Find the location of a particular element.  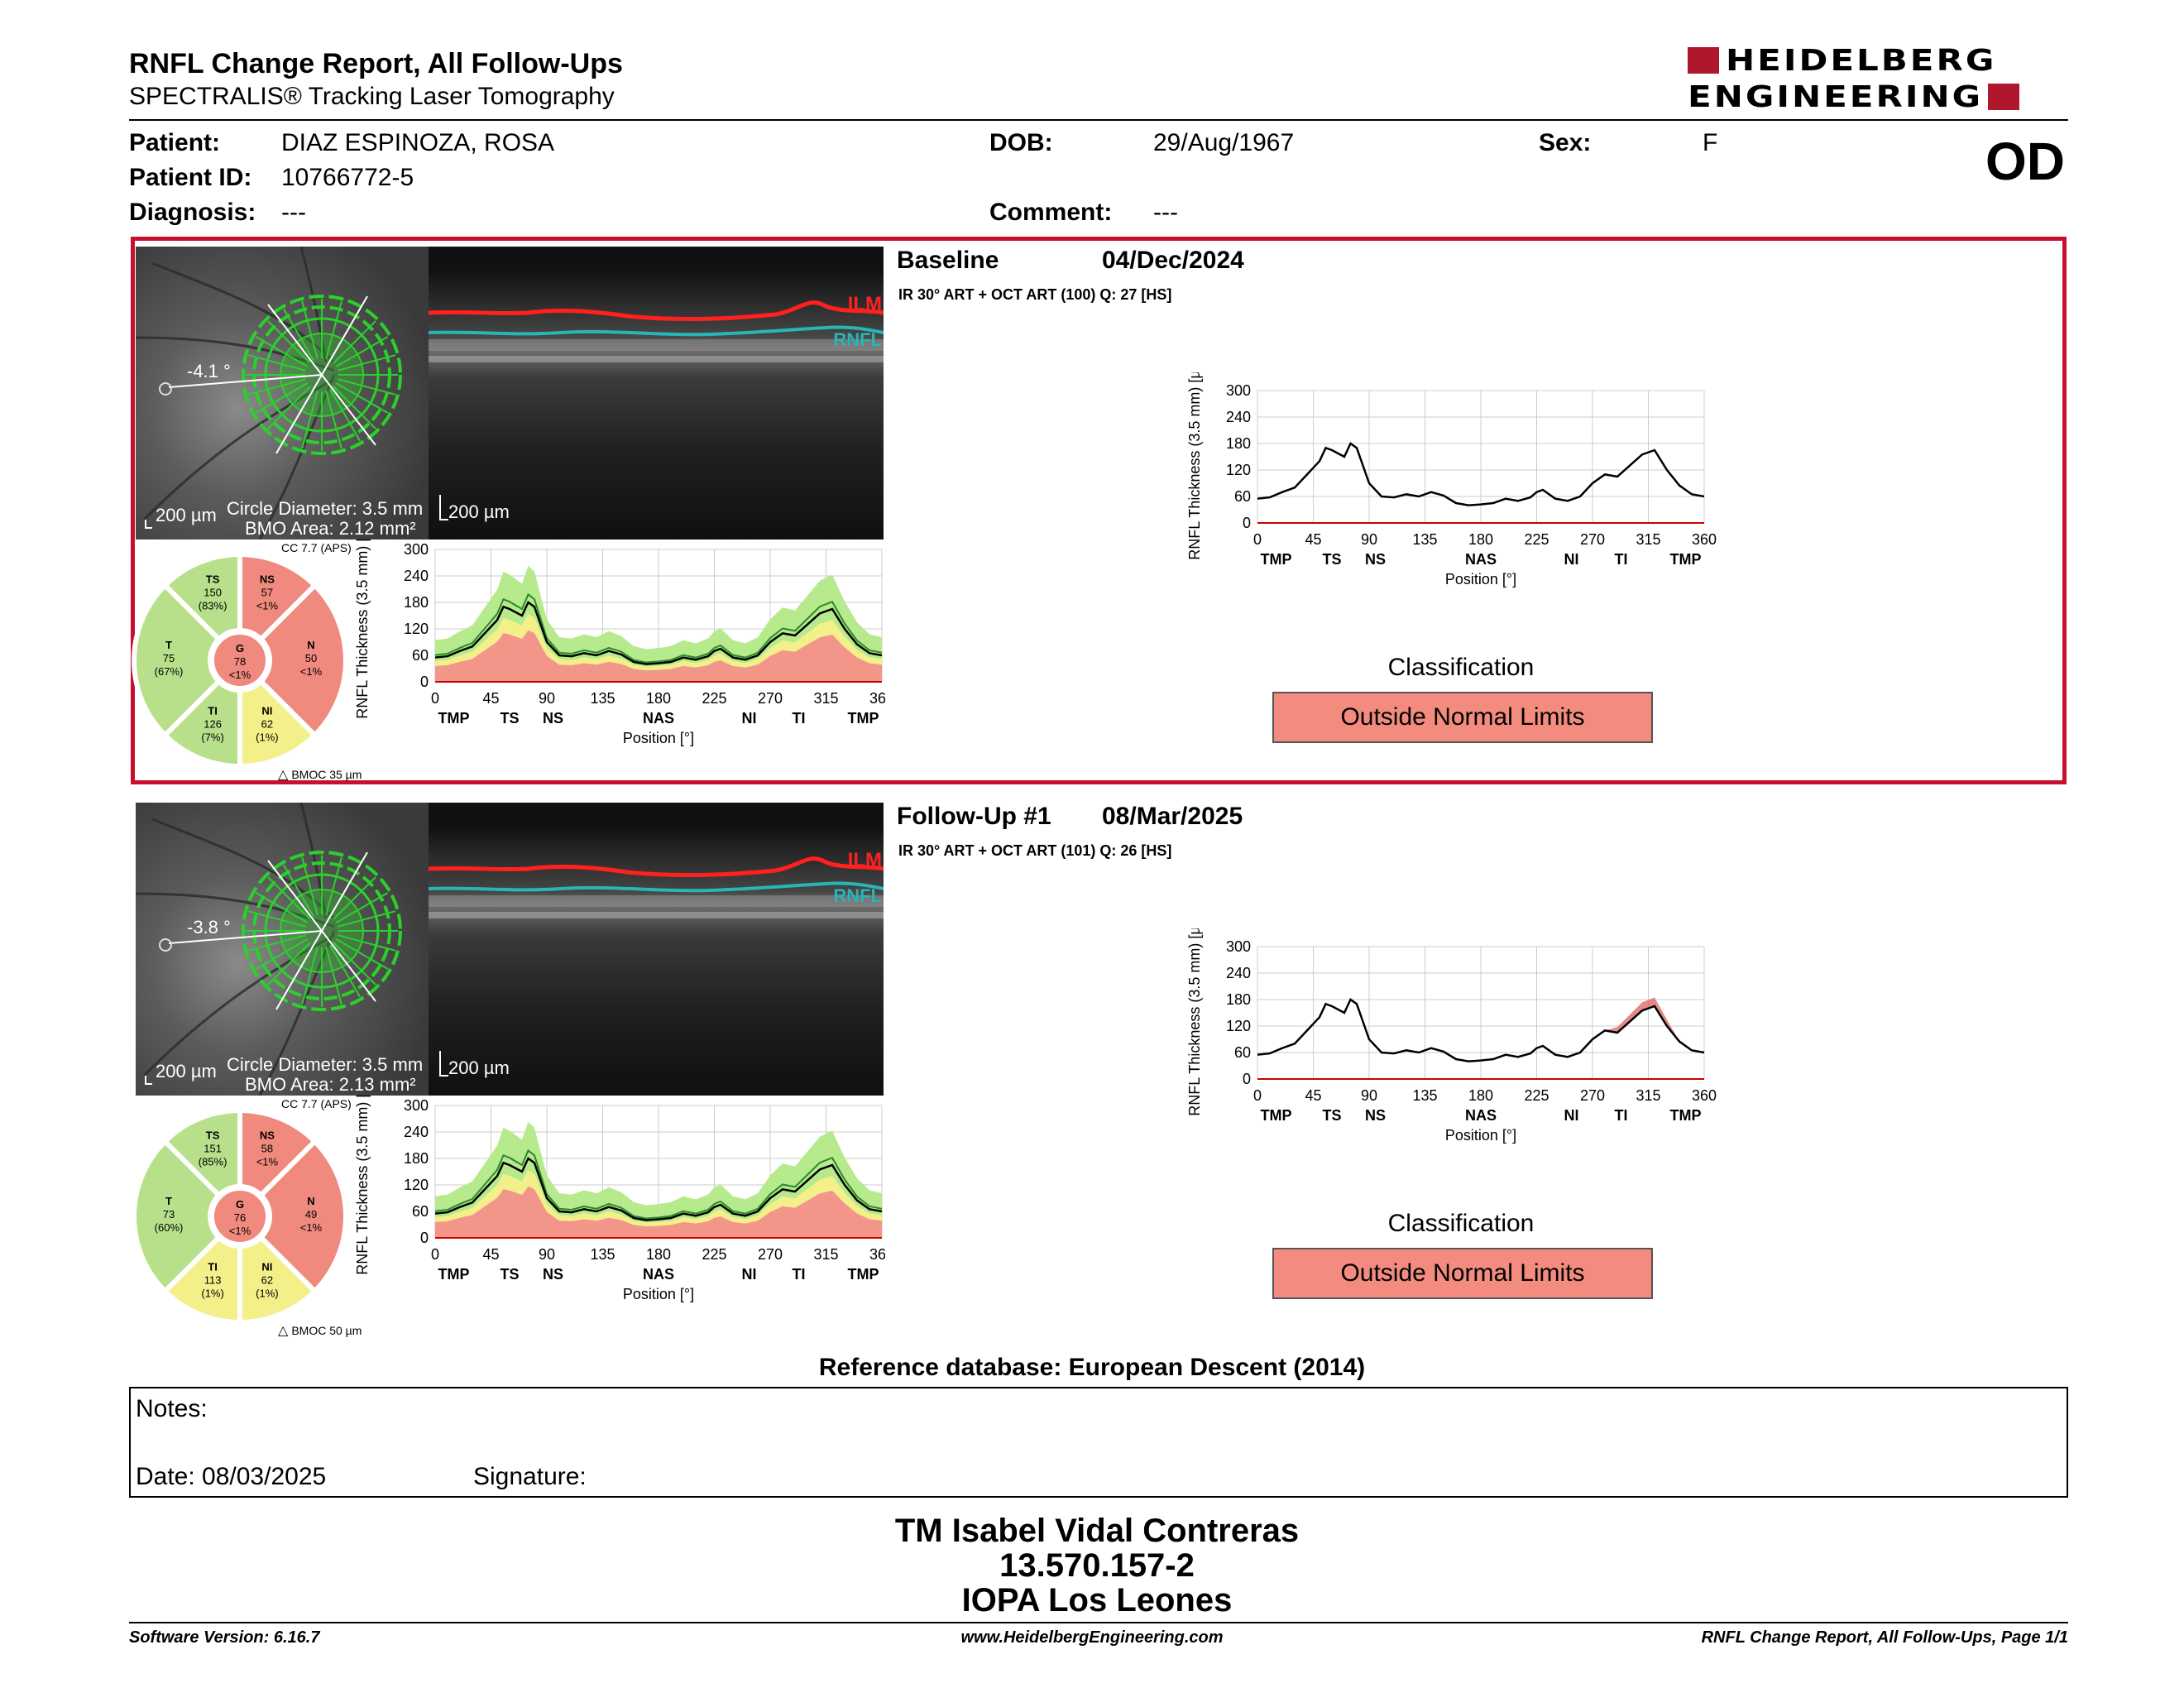

eye-label: OD is located at coordinates (2025, 161).